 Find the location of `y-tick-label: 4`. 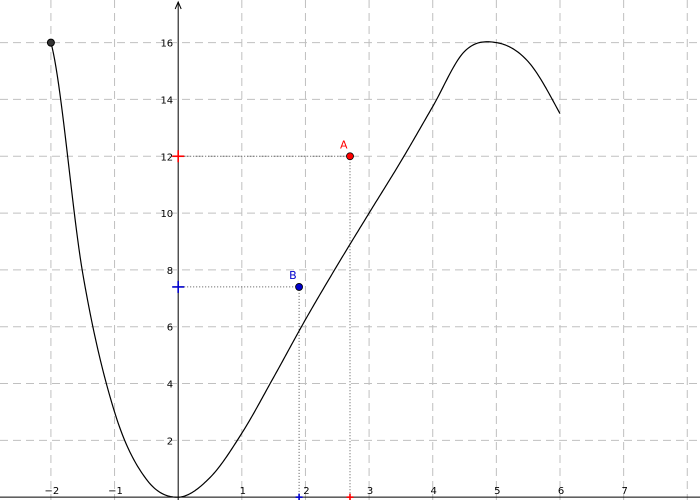

y-tick-label: 4 is located at coordinates (170, 385).